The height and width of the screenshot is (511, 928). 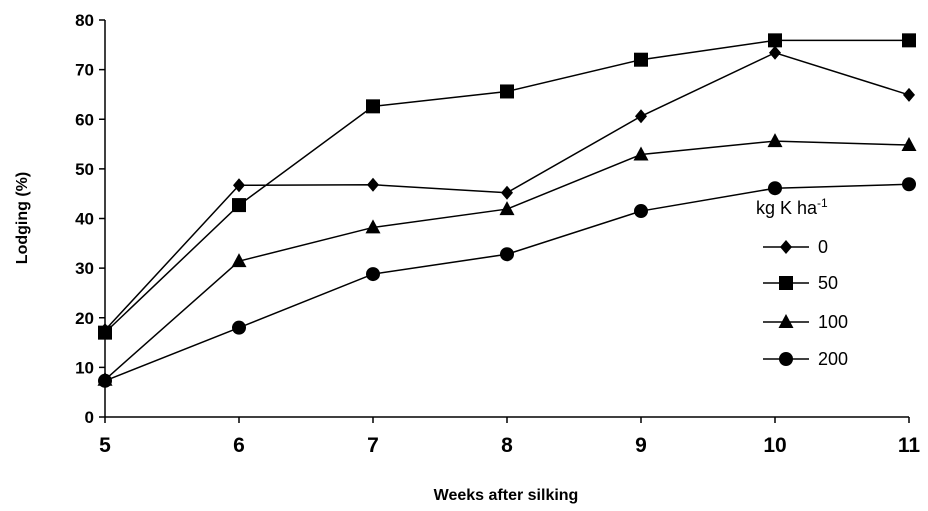 I want to click on legend-item-100: 100, so click(x=805, y=322).